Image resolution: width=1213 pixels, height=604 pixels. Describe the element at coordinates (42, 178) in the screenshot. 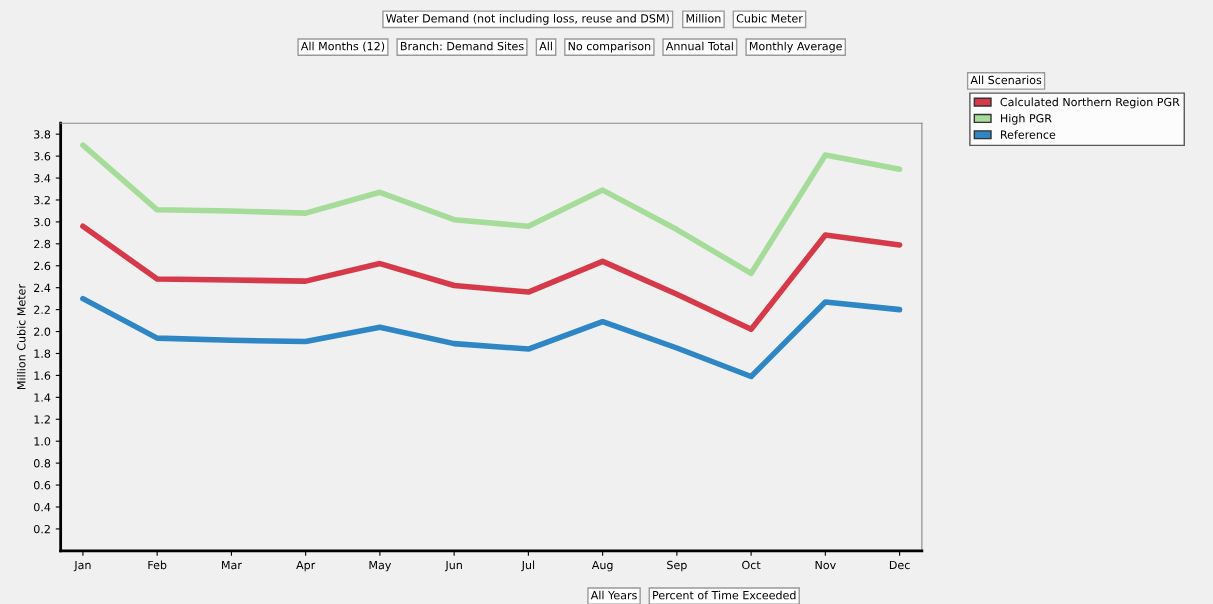

I see `y-tick-label: 3.4` at that location.